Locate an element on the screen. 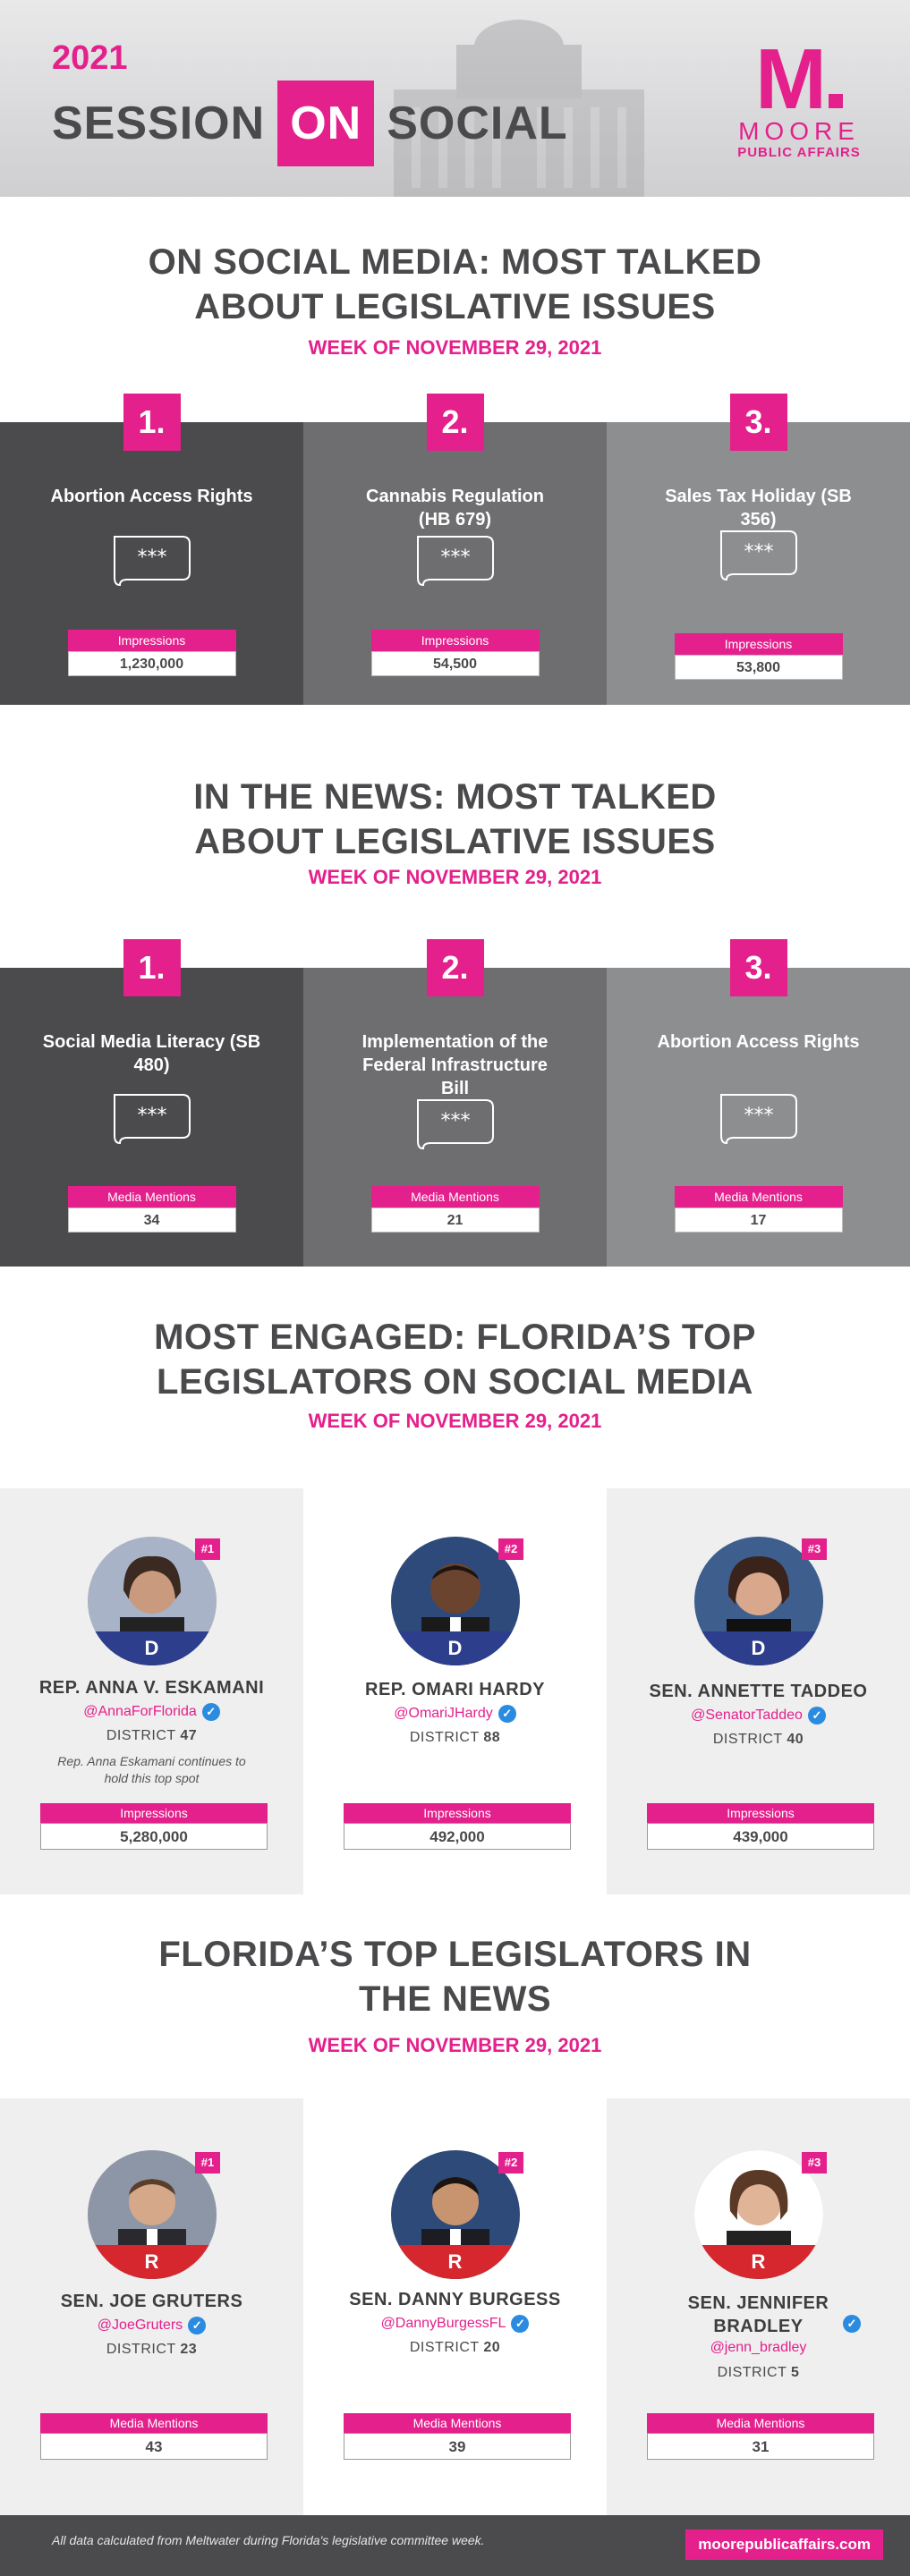 The image size is (910, 2576). topnews-title-line1: FLORIDA’S TOP LEGISLATORS IN is located at coordinates (455, 1954).